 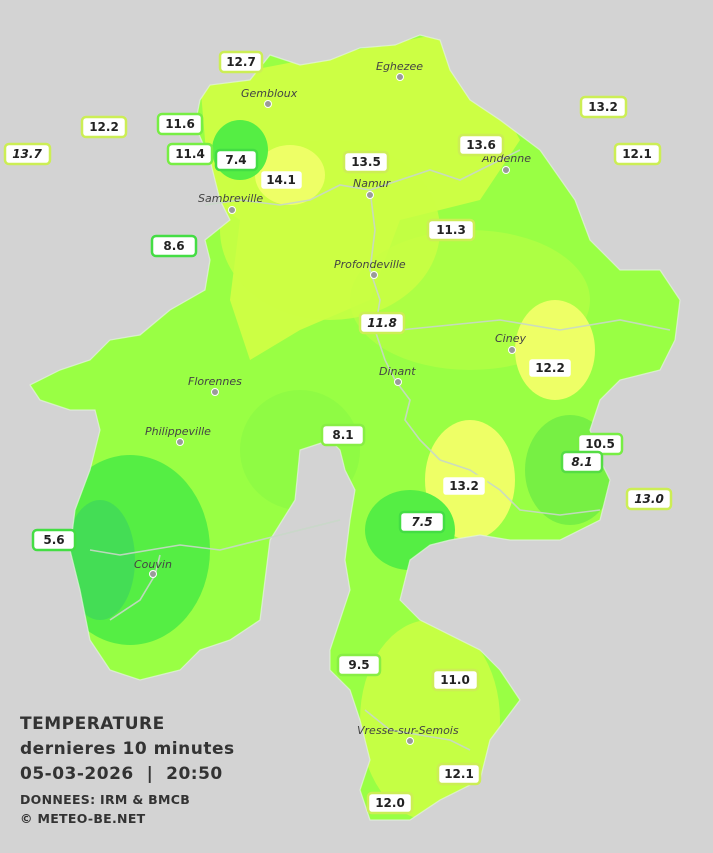 I want to click on station-value: 11.8, so click(x=382, y=323).